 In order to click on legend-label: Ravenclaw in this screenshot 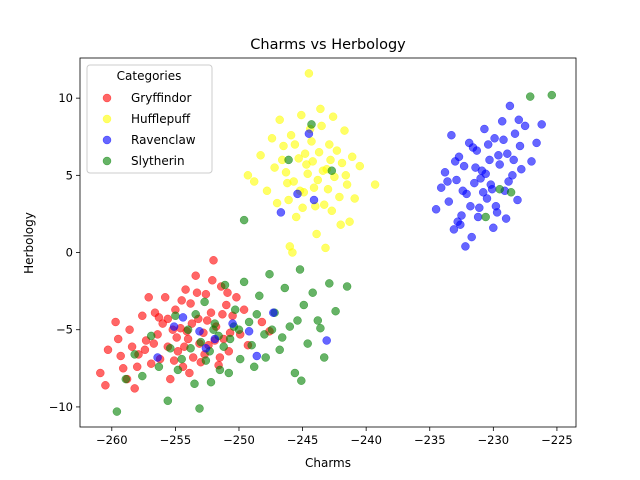, I will do `click(163, 140)`.